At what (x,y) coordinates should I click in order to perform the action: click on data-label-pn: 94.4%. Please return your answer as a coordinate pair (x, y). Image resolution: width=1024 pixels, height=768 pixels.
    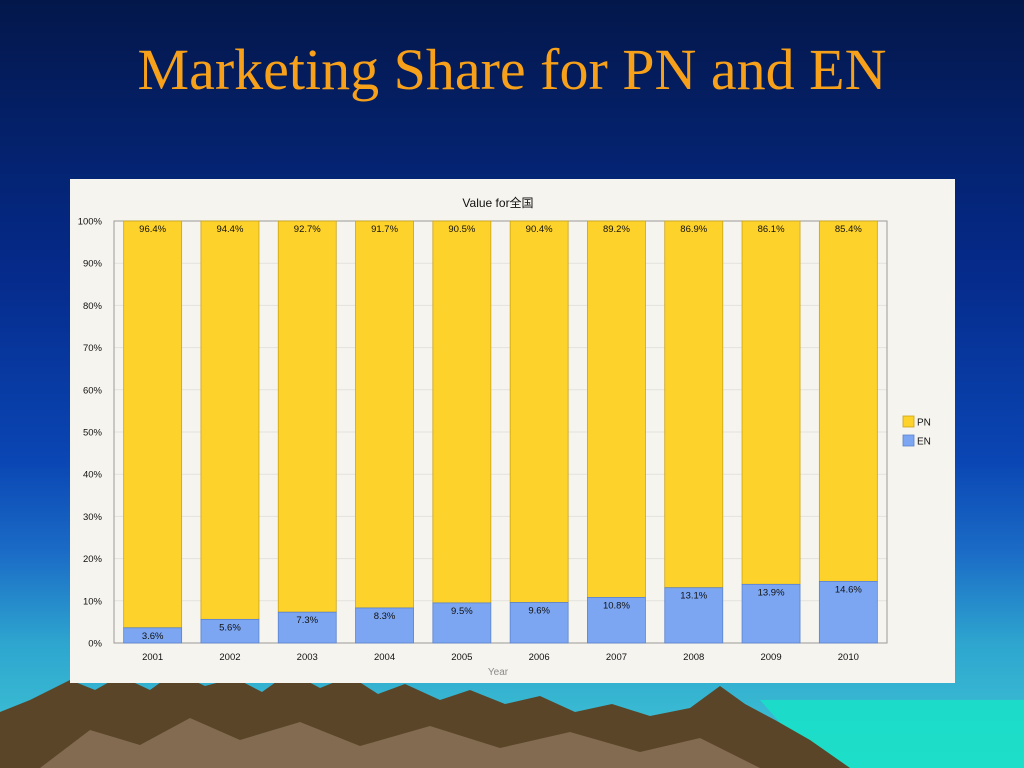
    Looking at the image, I should click on (229, 229).